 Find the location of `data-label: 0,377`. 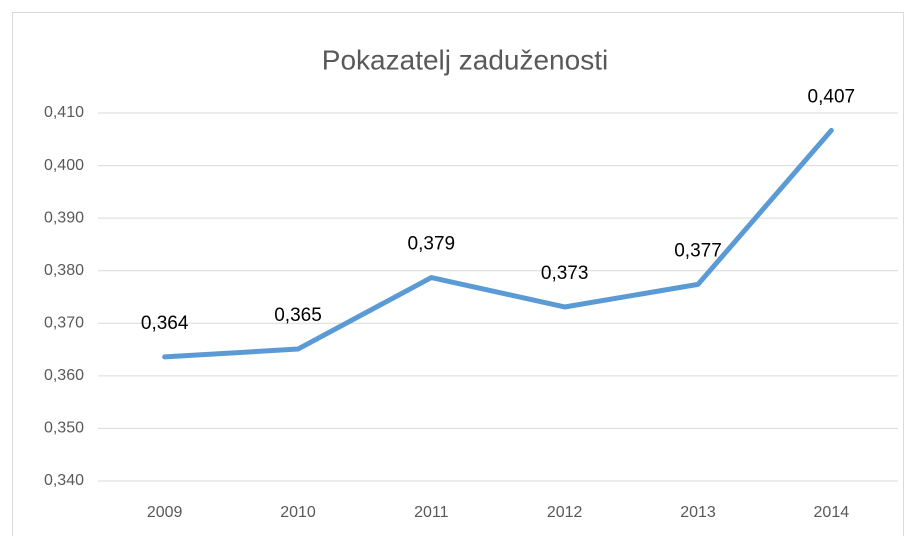

data-label: 0,377 is located at coordinates (698, 250).